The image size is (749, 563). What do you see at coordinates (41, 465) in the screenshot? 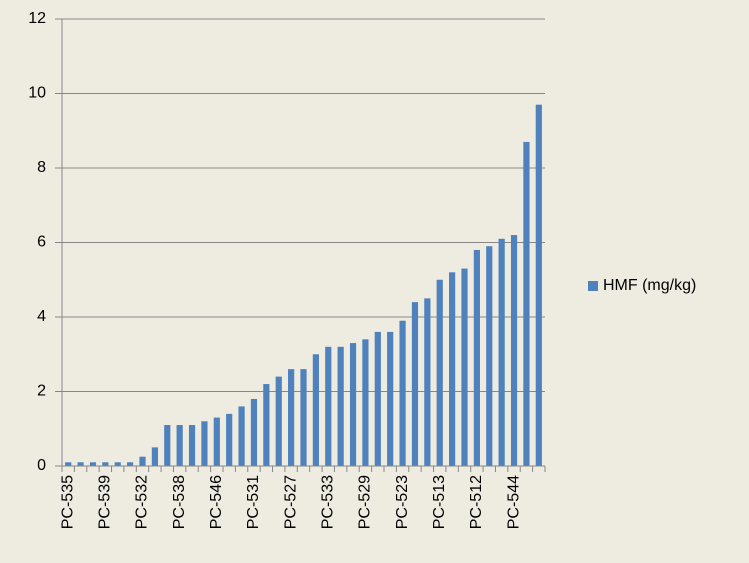
I see `y-tick-label: 0` at bounding box center [41, 465].